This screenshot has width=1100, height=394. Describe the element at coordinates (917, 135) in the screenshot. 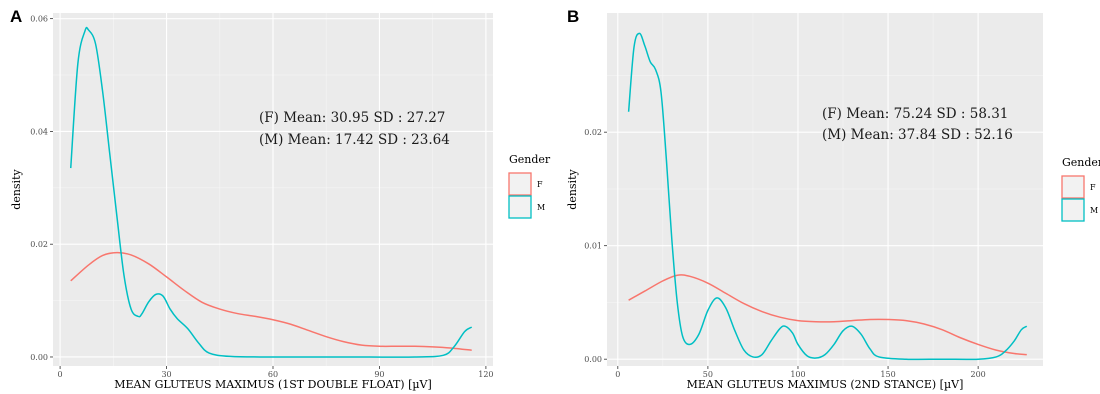

I see `stats-annotation: (M) Mean: 37.84 SD : 52.16` at that location.